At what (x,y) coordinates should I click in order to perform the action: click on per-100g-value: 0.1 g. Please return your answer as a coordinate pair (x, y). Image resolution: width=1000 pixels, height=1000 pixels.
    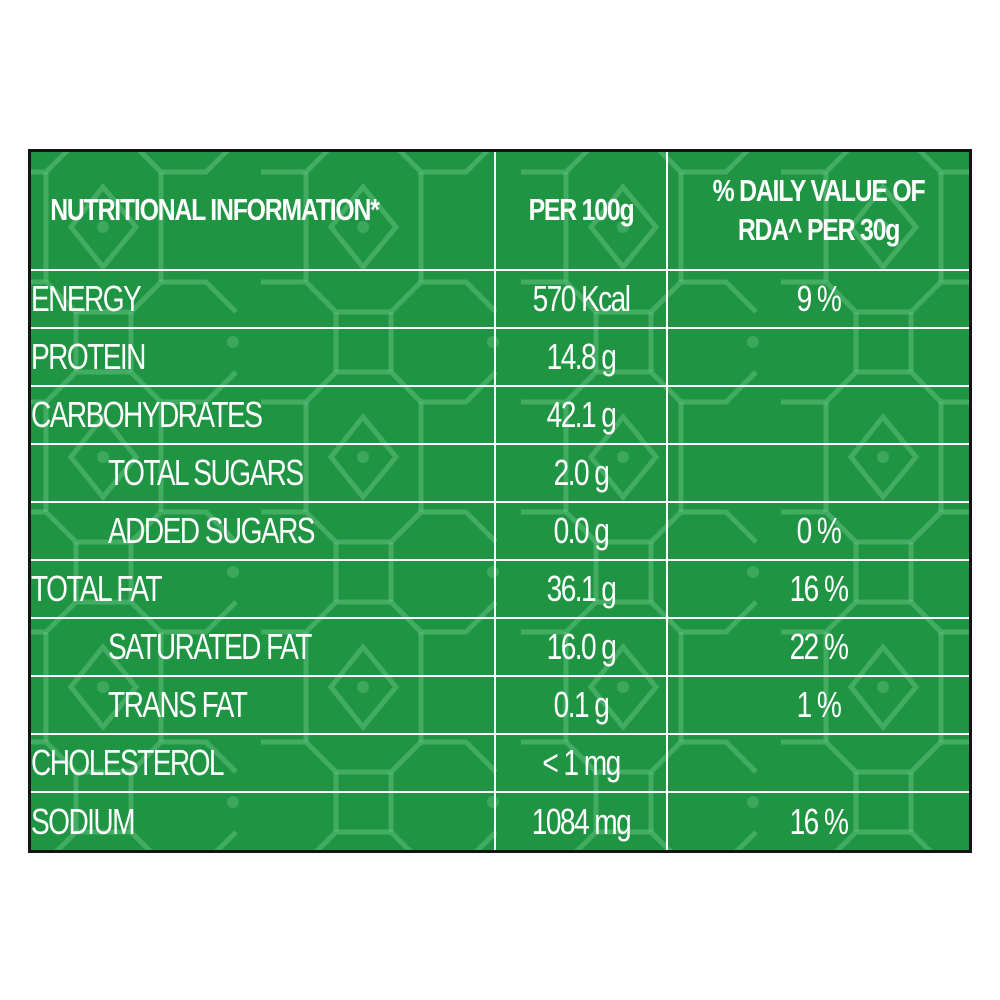
    Looking at the image, I should click on (581, 705).